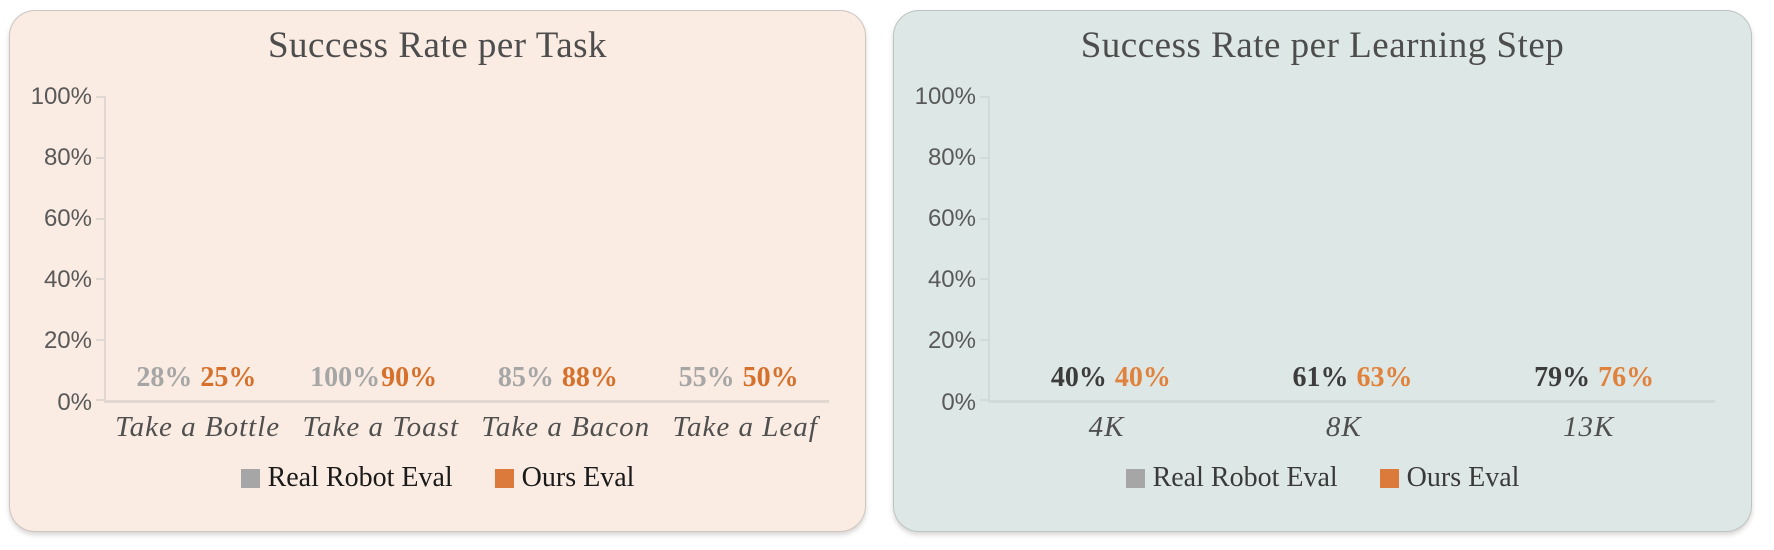 The width and height of the screenshot is (1774, 550). I want to click on category-label: Take a Bacon, so click(566, 427).